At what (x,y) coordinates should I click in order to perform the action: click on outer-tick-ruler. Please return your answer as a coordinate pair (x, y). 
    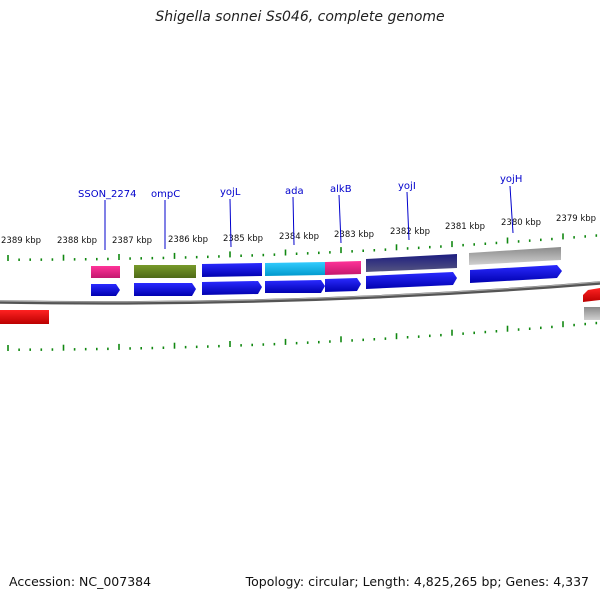
    Looking at the image, I should click on (302, 247).